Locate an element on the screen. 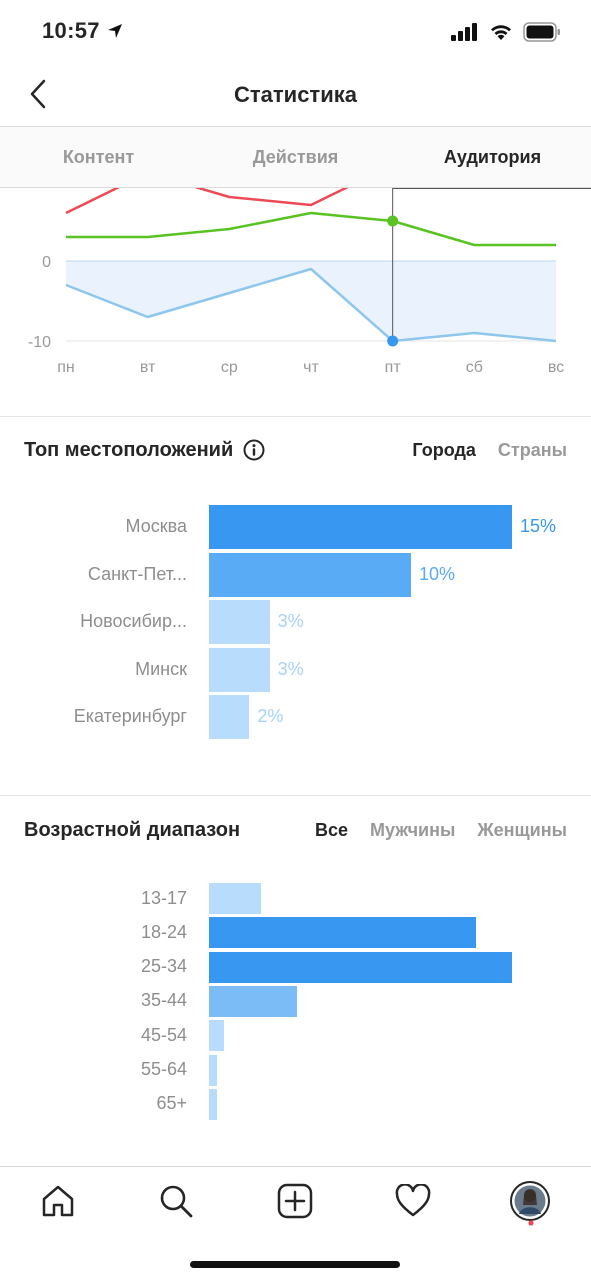  age-row-label: 55-64 is located at coordinates (163, 1069).